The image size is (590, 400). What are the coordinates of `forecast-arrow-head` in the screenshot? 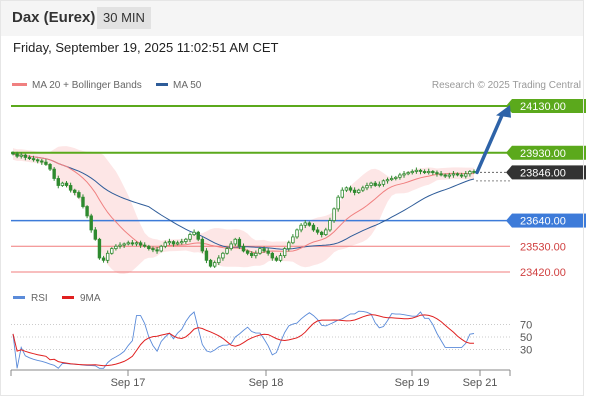 It's located at (503, 111).